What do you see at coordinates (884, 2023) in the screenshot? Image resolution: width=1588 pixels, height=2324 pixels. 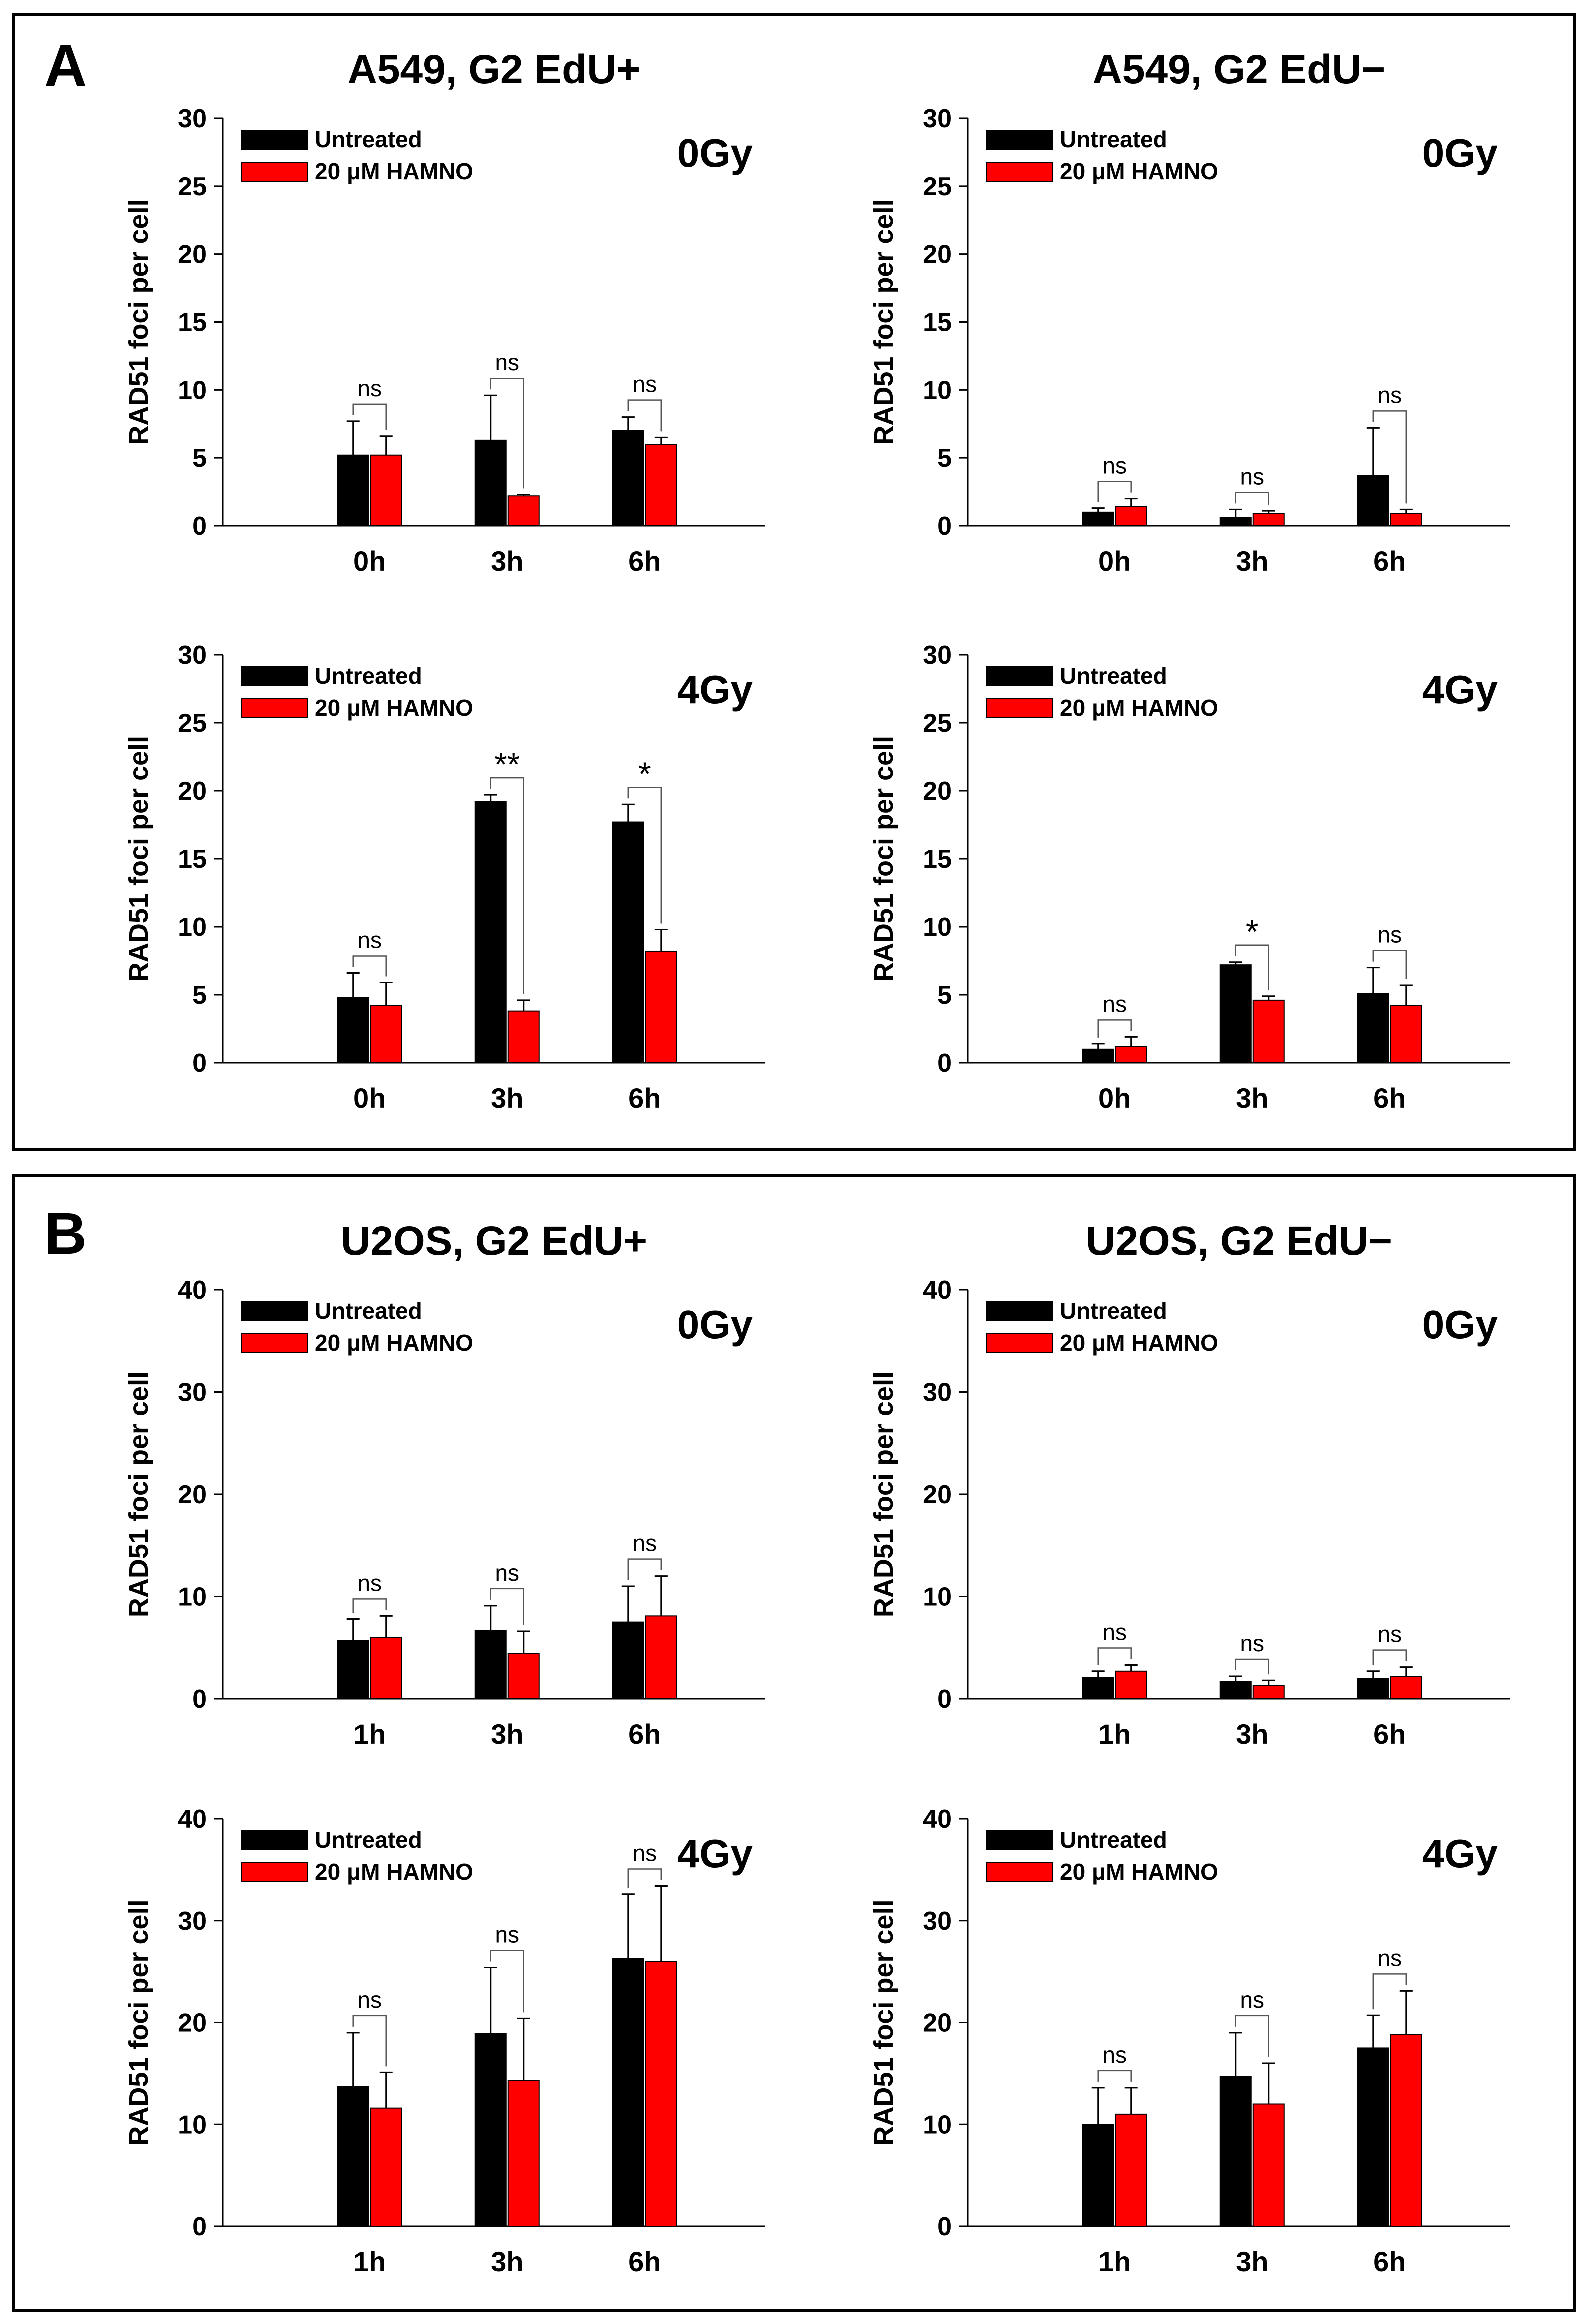 I see `y-axis-label: RAD51 foci per cell` at bounding box center [884, 2023].